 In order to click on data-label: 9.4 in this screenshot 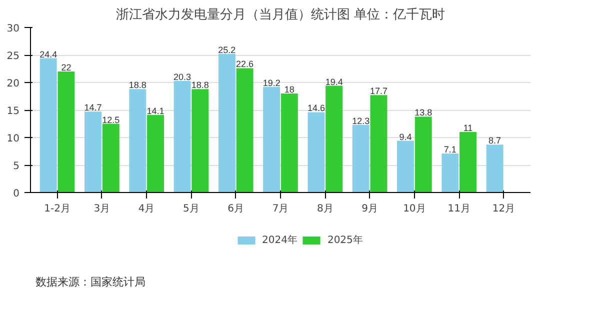, I will do `click(405, 137)`.